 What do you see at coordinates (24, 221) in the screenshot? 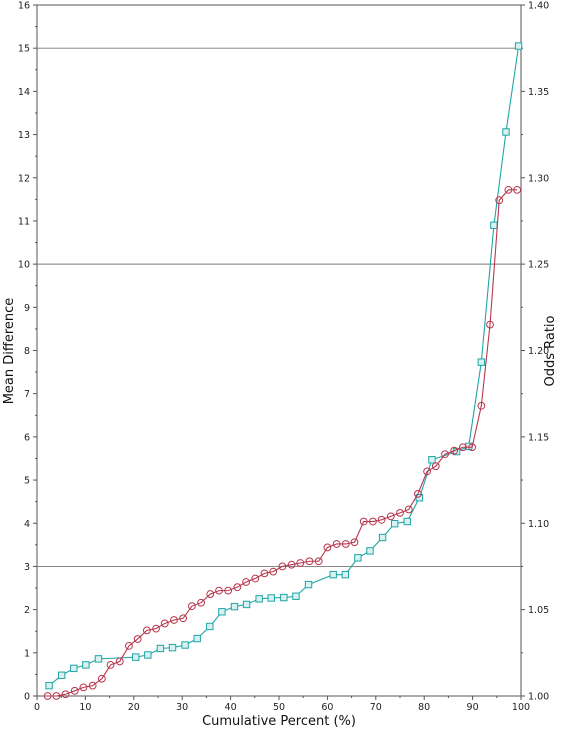
I see `y-tick-label: 11` at bounding box center [24, 221].